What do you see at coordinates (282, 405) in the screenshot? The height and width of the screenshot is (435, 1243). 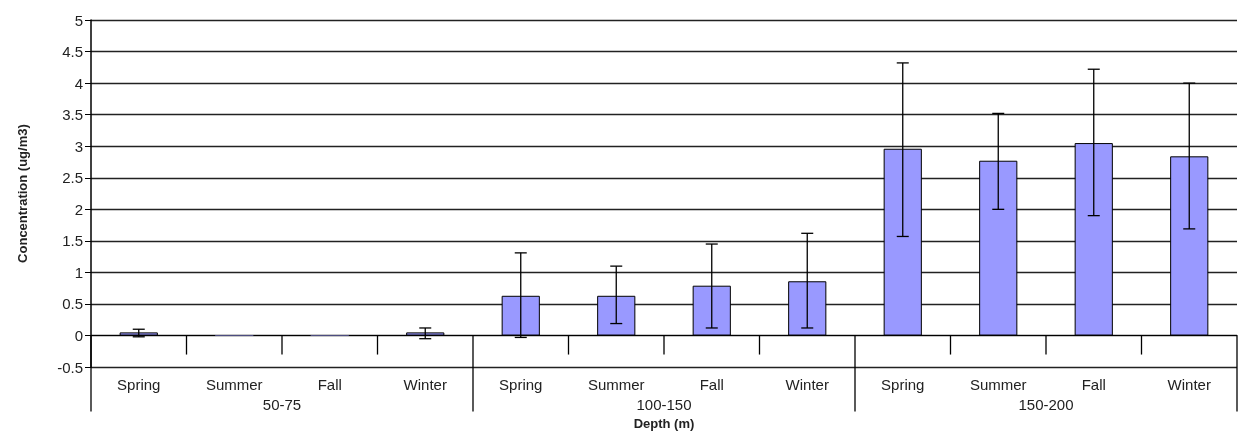 I see `text: 50-75` at bounding box center [282, 405].